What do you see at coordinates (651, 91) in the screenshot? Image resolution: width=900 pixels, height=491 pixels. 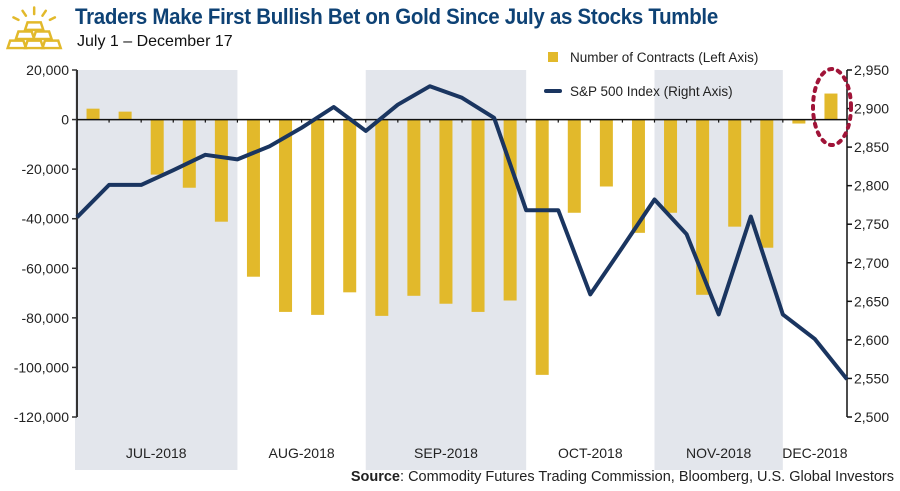 I see `legend-label-sp500: S&P 500 Index (Right Axis)` at bounding box center [651, 91].